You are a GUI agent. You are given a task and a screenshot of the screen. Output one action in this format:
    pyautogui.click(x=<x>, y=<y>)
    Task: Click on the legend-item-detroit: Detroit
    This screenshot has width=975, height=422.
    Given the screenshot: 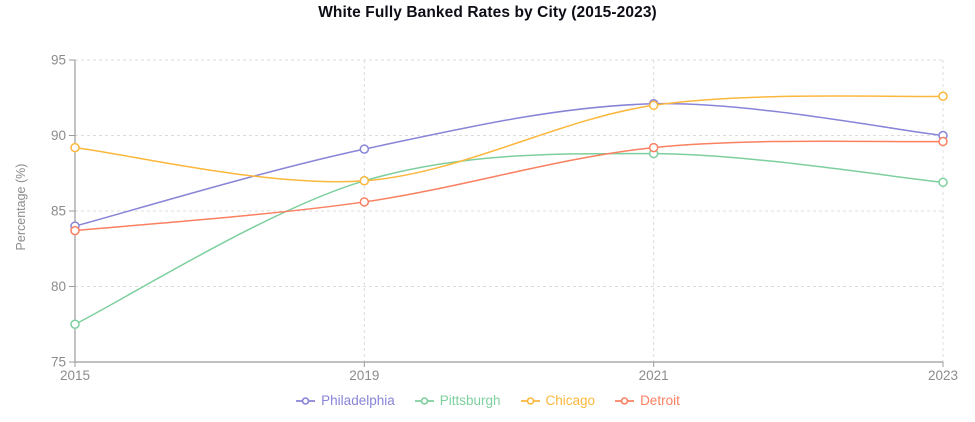 What is the action you would take?
    pyautogui.click(x=647, y=400)
    